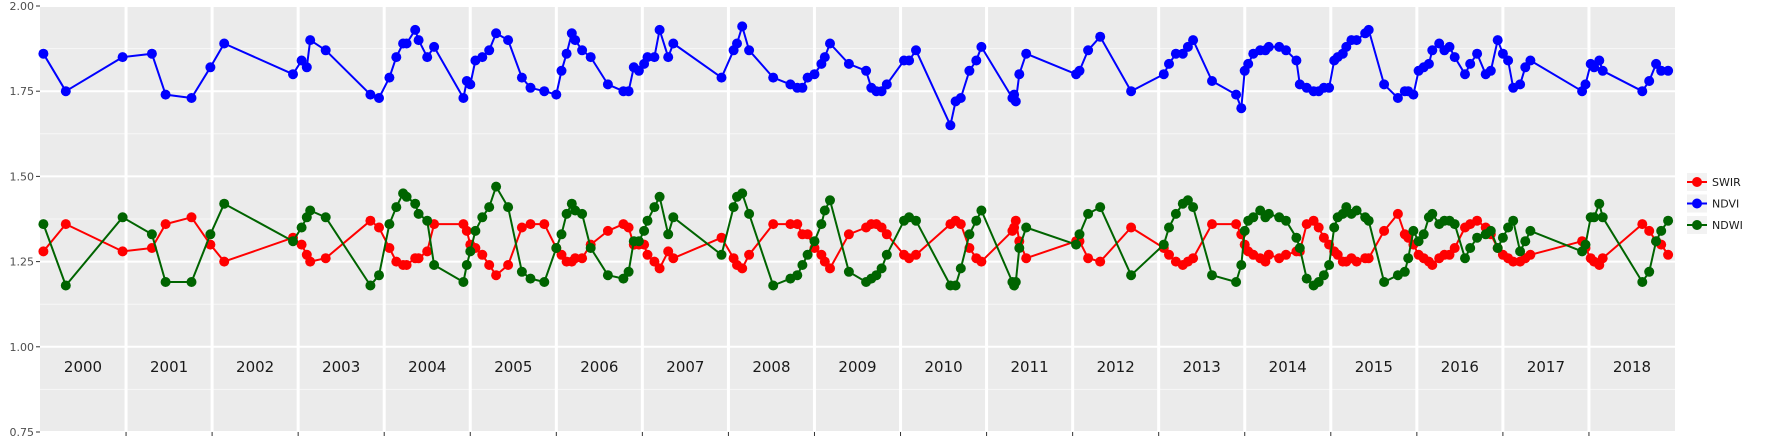 Image resolution: width=1773 pixels, height=442 pixels. What do you see at coordinates (1546, 367) in the screenshot?
I see `year-label: 2017` at bounding box center [1546, 367].